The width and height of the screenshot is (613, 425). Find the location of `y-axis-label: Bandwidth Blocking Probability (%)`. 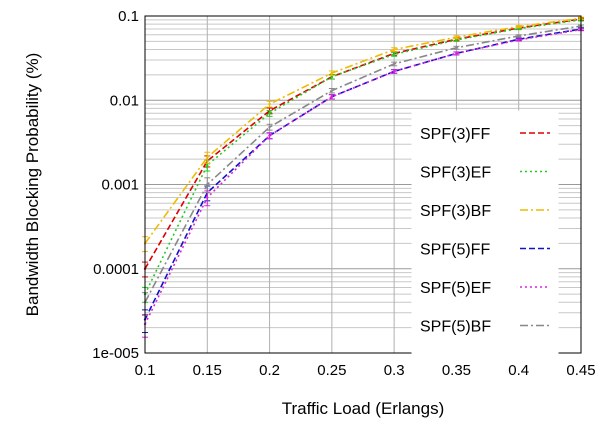

y-axis-label: Bandwidth Blocking Probability (%) is located at coordinates (32, 185).